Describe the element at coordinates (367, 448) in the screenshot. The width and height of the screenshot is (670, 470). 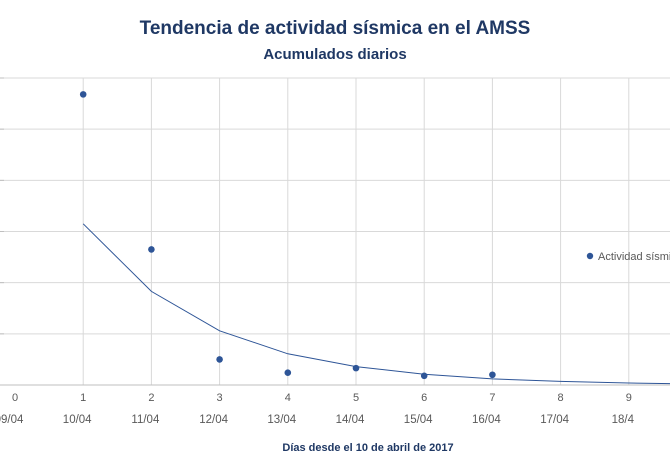
I see `x-axis-title: Días desde el 10 de abril de 2017` at that location.